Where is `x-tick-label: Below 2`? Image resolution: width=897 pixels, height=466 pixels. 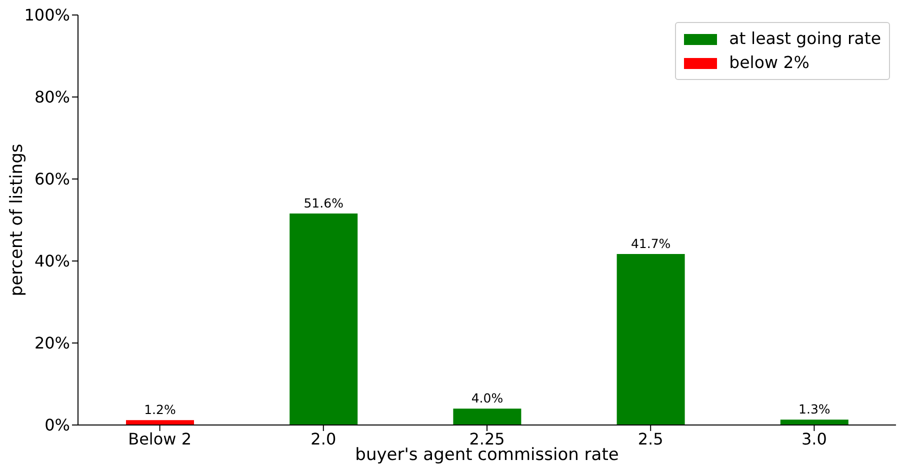 x-tick-label: Below 2 is located at coordinates (160, 438).